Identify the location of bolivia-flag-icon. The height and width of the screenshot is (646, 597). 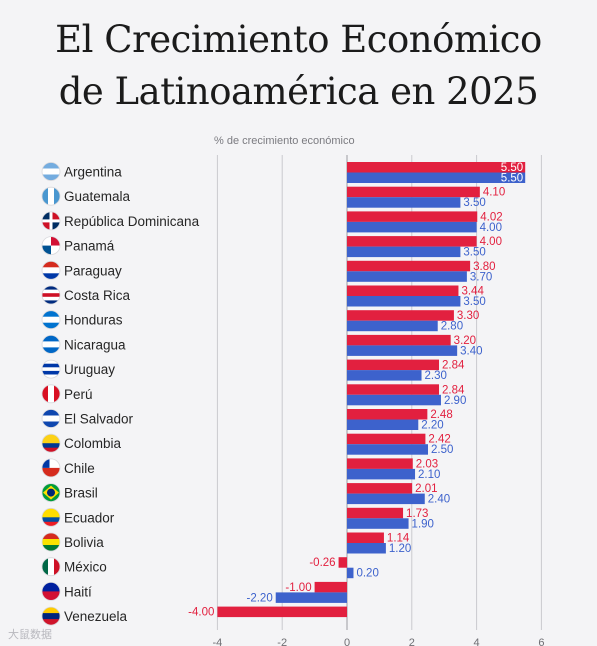
(51, 542).